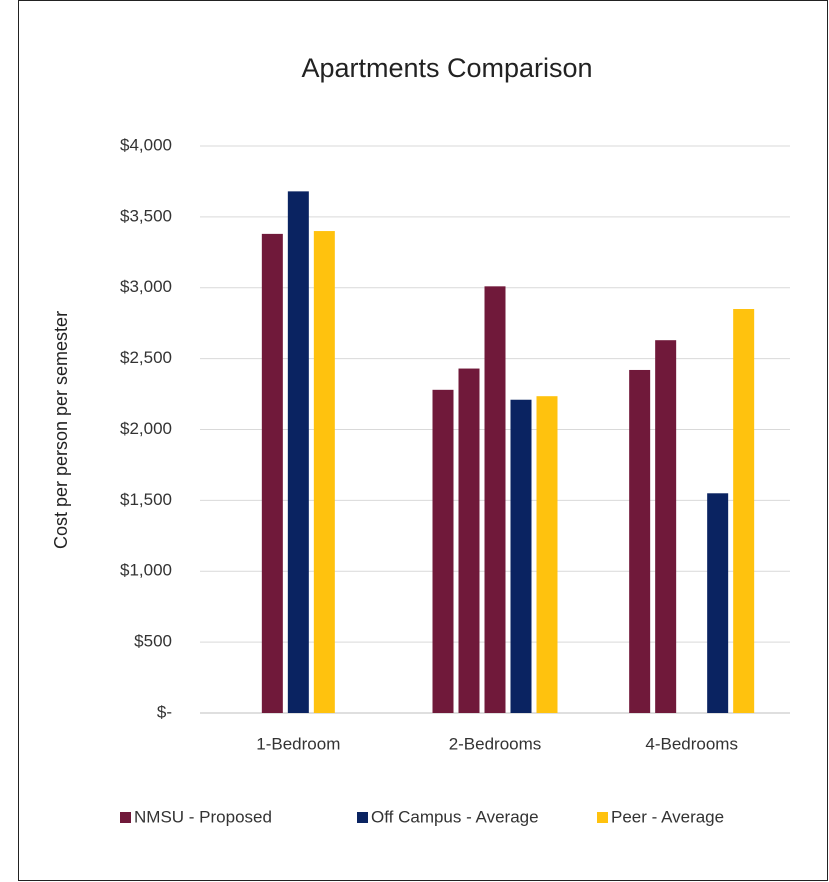  Describe the element at coordinates (146, 357) in the screenshot. I see `y-tick-label: $2,500` at that location.